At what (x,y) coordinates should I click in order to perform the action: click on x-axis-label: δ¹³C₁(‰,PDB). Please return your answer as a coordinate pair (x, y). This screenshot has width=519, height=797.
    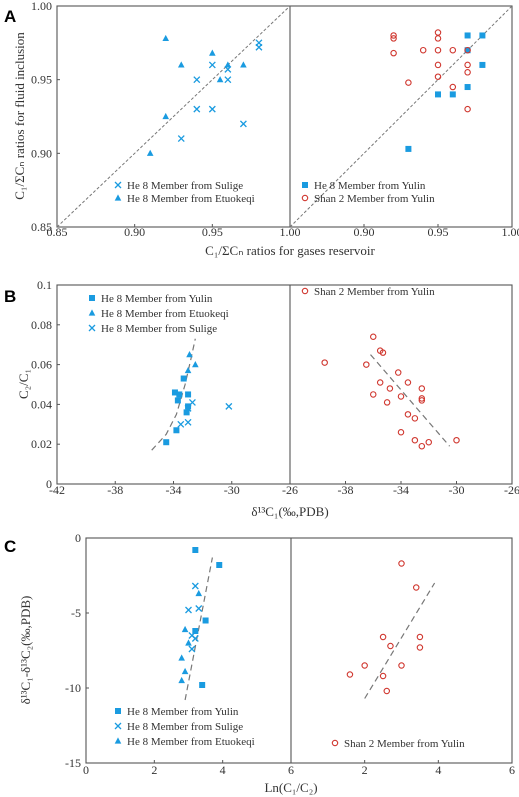
    Looking at the image, I should click on (289, 511).